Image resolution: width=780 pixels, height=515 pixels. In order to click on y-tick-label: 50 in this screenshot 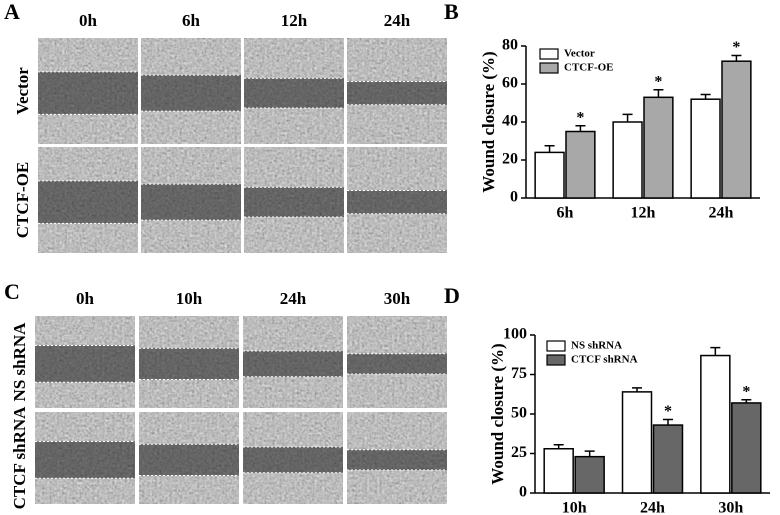, I will do `click(519, 413)`.